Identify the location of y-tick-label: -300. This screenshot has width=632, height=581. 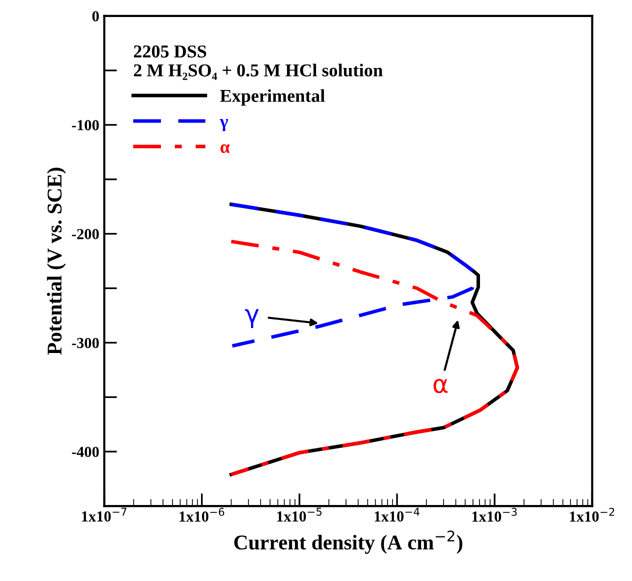
(85, 343).